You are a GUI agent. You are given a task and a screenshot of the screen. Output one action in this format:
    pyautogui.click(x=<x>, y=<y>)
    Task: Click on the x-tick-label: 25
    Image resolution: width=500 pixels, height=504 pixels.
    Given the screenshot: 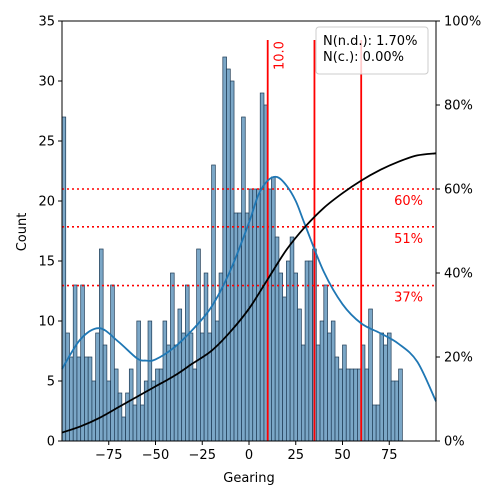 What is the action you would take?
    pyautogui.click(x=295, y=455)
    